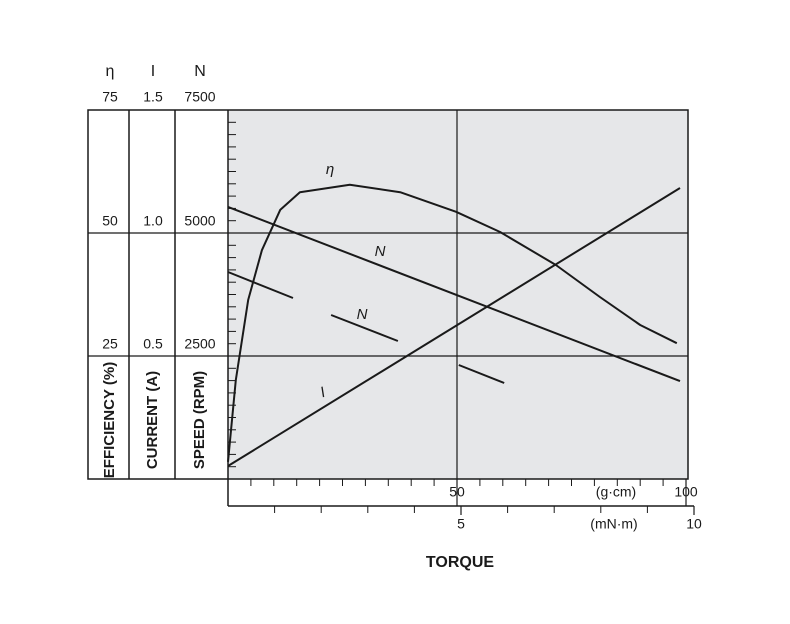  What do you see at coordinates (323, 392) in the screenshot?
I see `series-label: I` at bounding box center [323, 392].